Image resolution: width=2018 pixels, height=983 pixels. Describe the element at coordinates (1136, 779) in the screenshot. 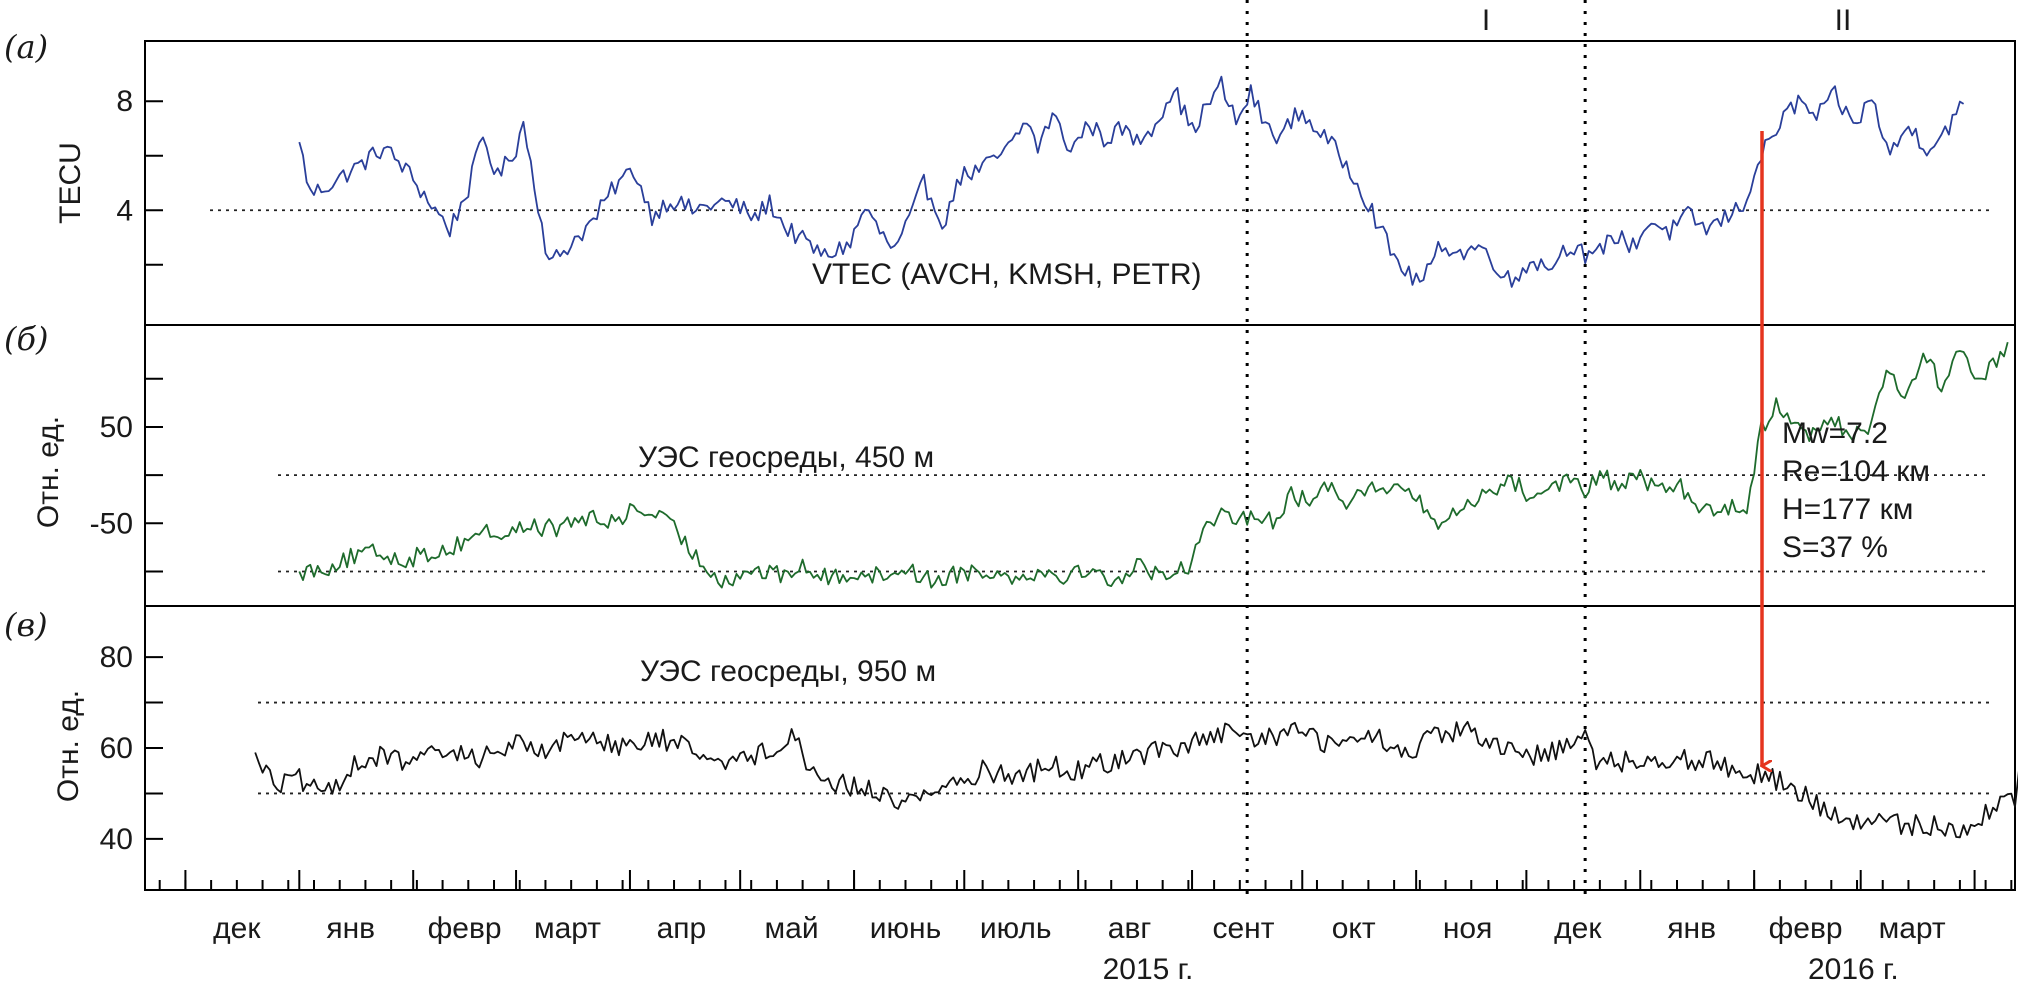

I see `series-line-c` at that location.